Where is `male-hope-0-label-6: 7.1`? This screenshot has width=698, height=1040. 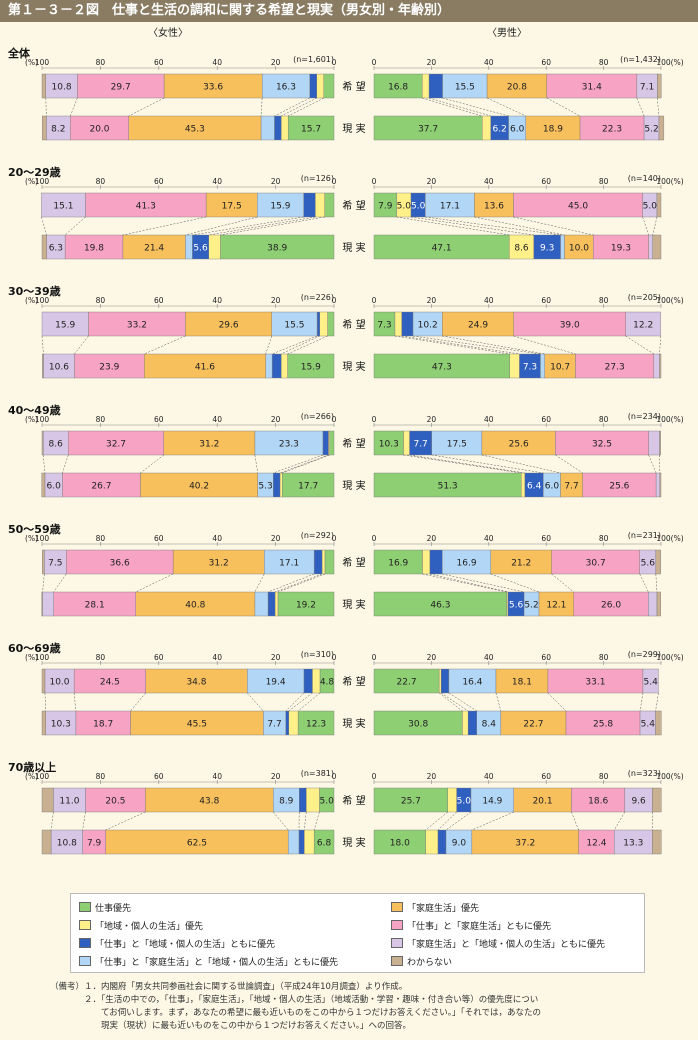
male-hope-0-label-6: 7.1 is located at coordinates (647, 88).